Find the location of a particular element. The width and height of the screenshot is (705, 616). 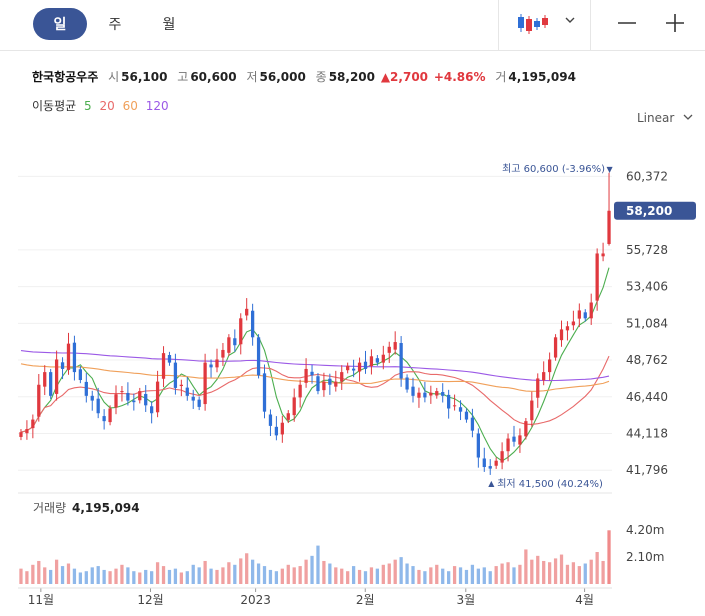

chart-type-dropdown is located at coordinates (547, 24).